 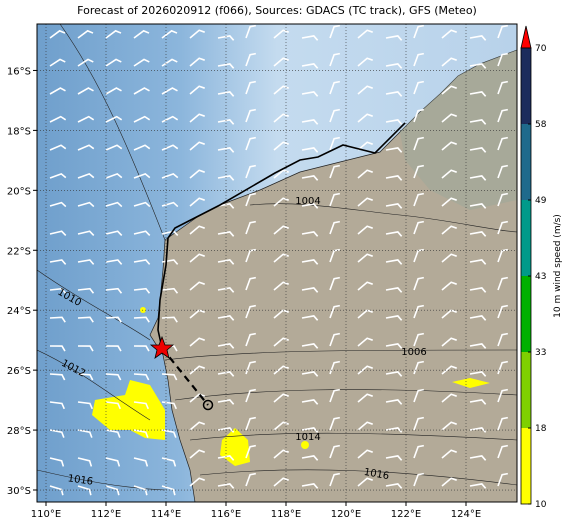 I want to click on y-tick-label: 30°S, so click(x=19, y=491).